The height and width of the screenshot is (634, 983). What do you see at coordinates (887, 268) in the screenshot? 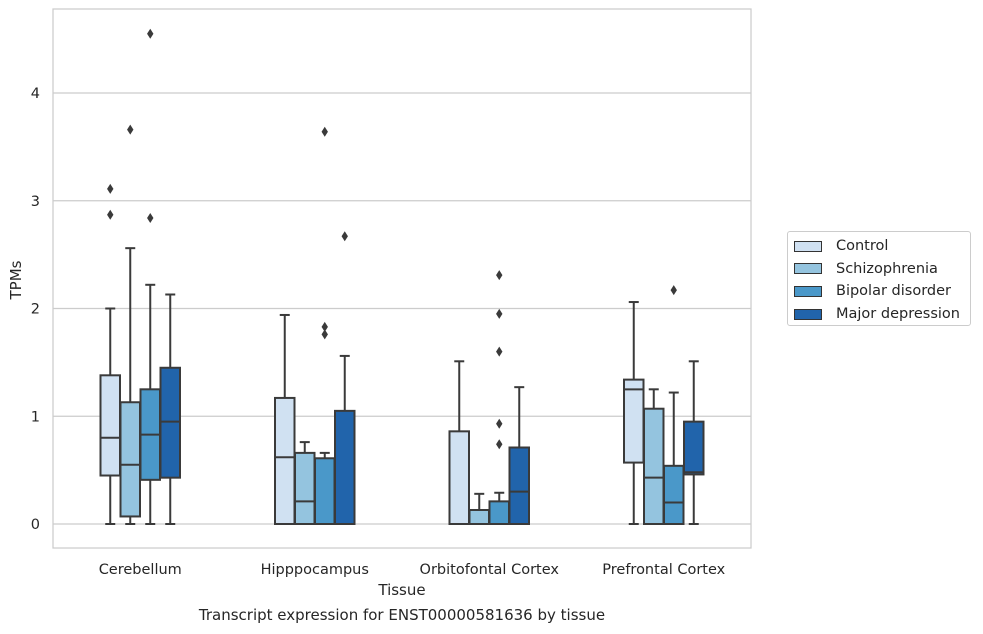
I see `legend-label: Schizophrenia` at bounding box center [887, 268].